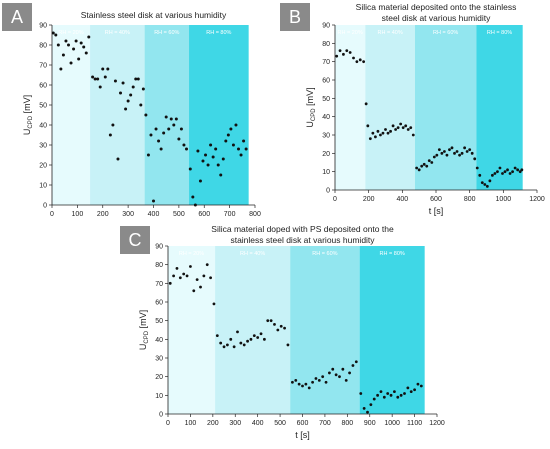 This screenshot has height=449, width=550. What do you see at coordinates (128, 214) in the screenshot?
I see `x-tick-label: 300` at bounding box center [128, 214].